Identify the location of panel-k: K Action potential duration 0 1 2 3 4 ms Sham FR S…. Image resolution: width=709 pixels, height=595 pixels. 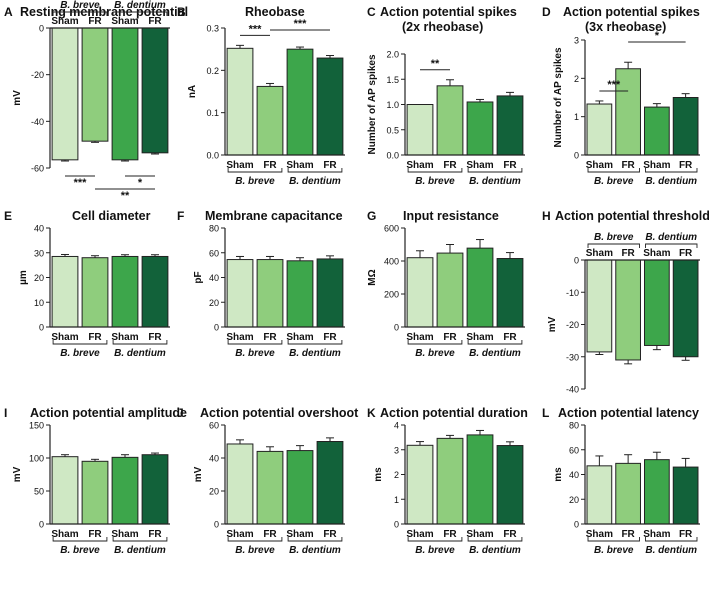
(447, 481).